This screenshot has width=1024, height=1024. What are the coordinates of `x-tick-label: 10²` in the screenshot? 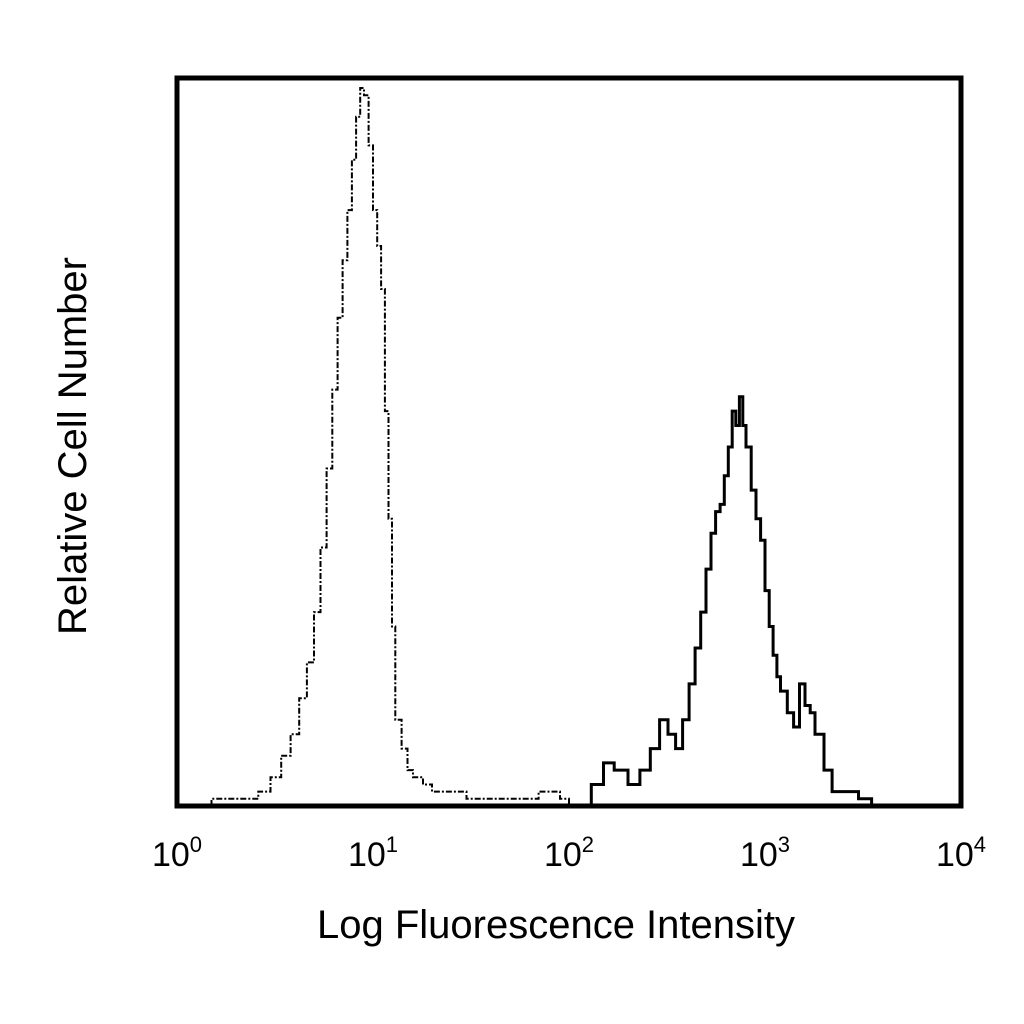 It's located at (569, 853).